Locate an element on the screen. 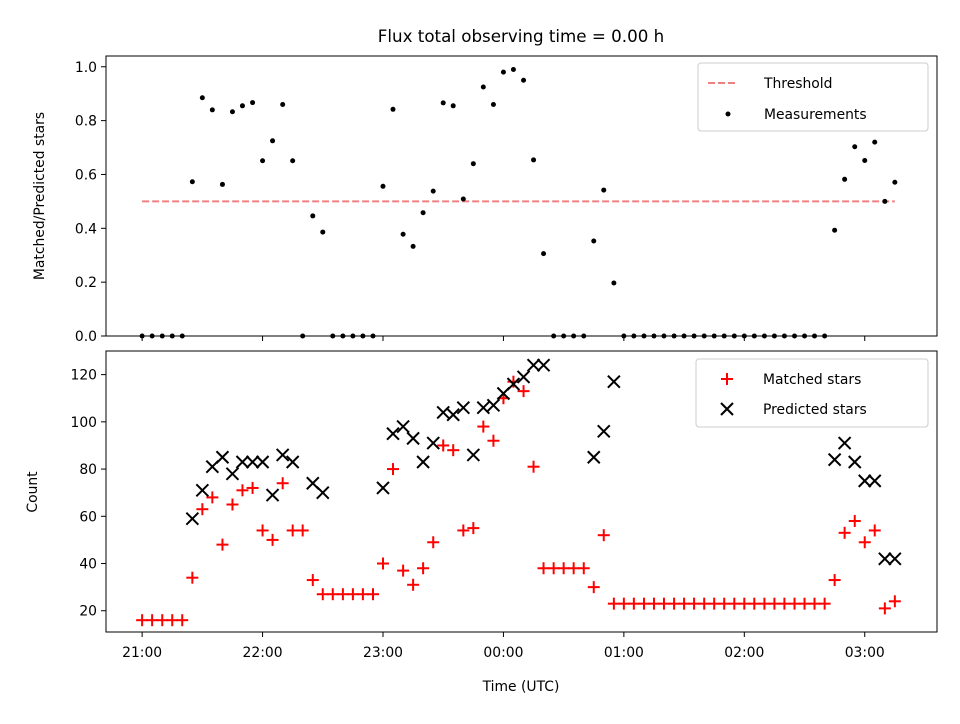  ratio-y-tick-label: 0.2 is located at coordinates (86, 283).